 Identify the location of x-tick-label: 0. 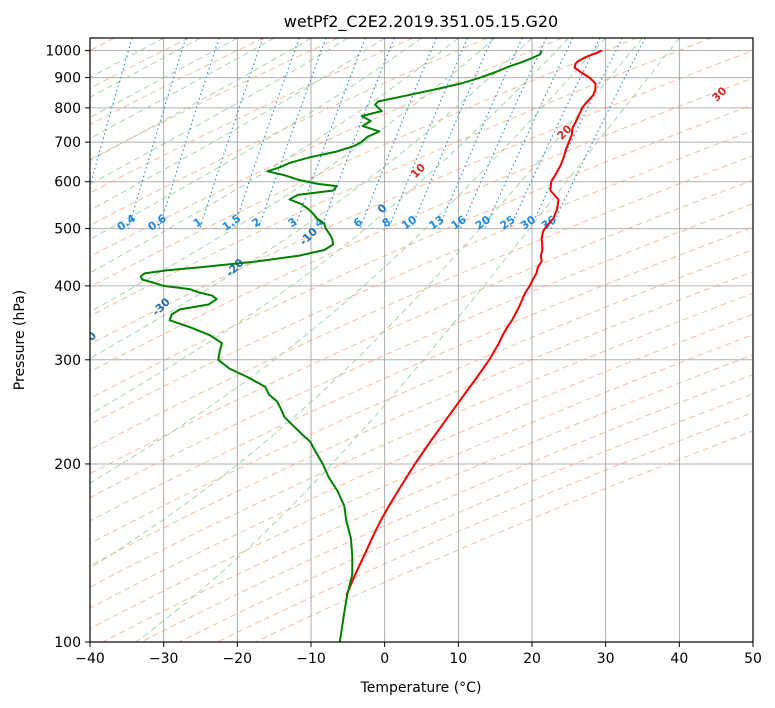
(384, 659).